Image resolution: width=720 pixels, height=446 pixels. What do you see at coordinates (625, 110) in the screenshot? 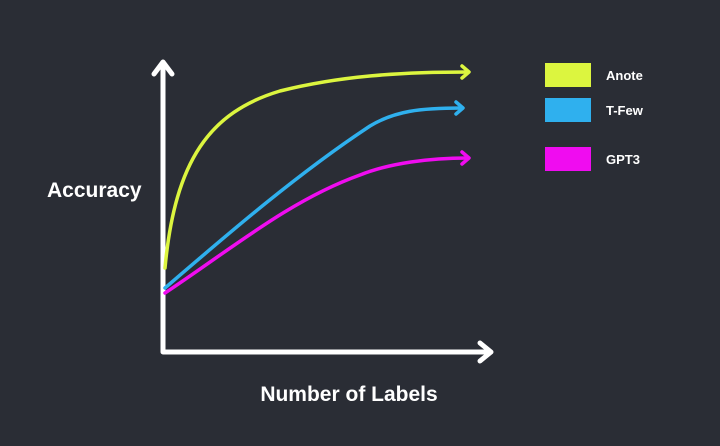
I see `legend-label: T-Few` at bounding box center [625, 110].